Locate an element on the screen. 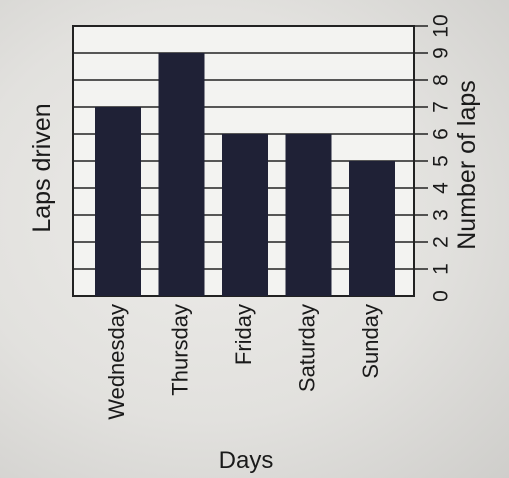 The height and width of the screenshot is (478, 509). y-tick-label: 7 is located at coordinates (440, 107).